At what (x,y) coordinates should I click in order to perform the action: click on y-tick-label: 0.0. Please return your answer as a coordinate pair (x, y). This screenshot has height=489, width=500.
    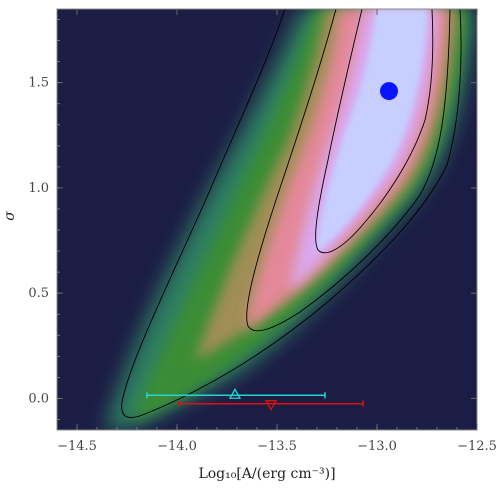
    Looking at the image, I should click on (38, 398).